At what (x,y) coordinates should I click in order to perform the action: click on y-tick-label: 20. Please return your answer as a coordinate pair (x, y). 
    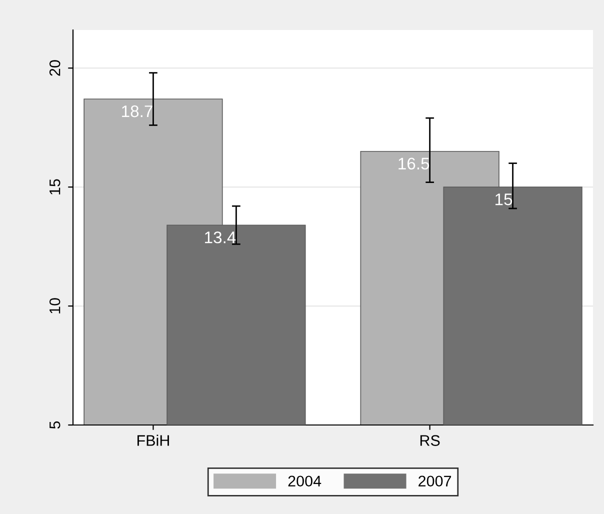
    Looking at the image, I should click on (54, 68).